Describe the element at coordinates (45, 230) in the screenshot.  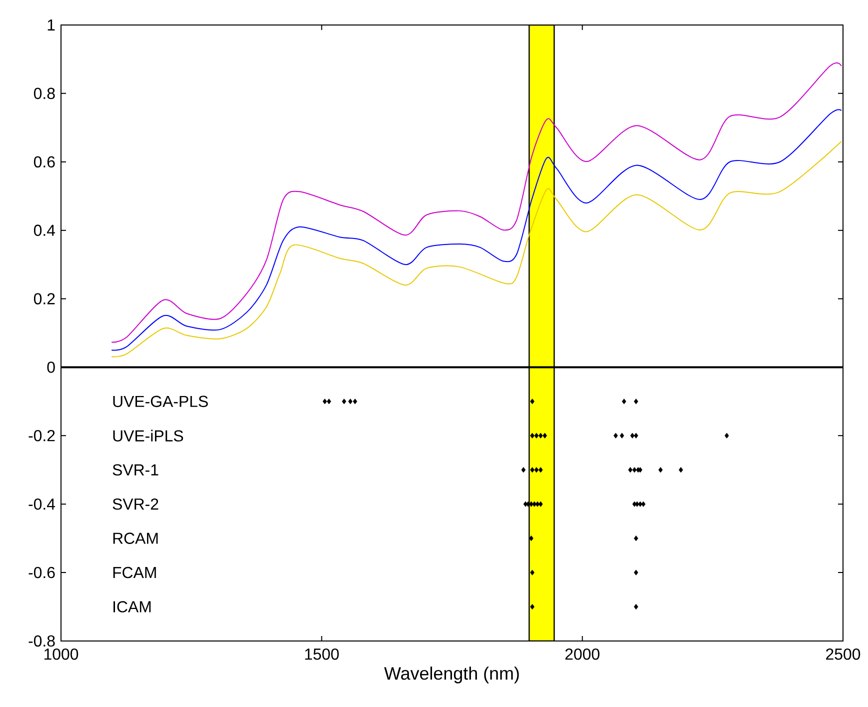
I see `y-tick-label: 0.4` at that location.